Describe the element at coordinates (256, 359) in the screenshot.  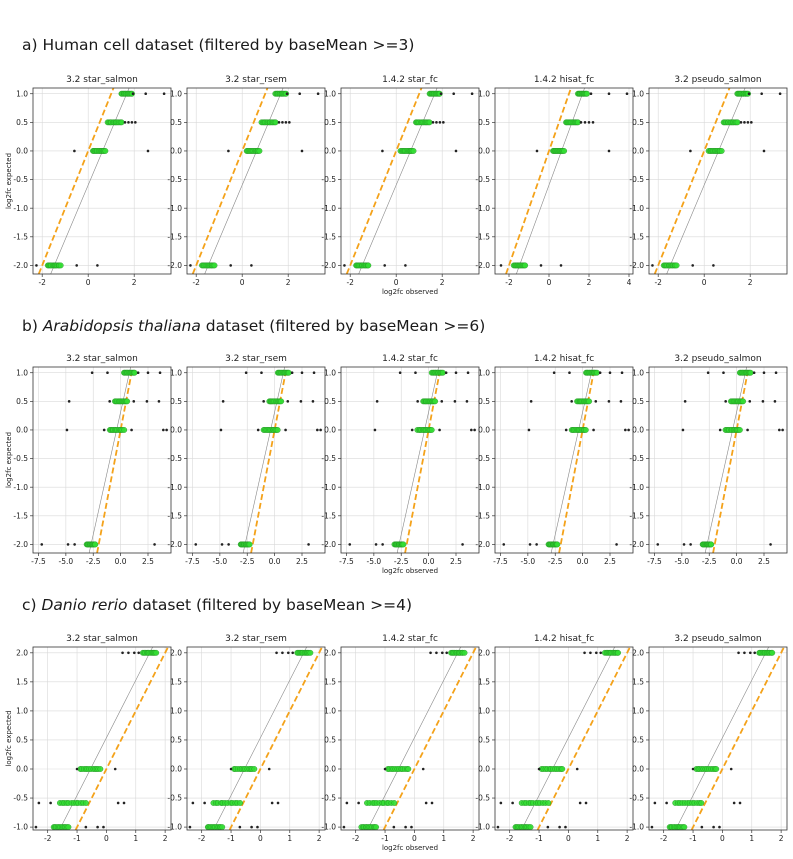
I see `panel-title: 3.2 star_rsem` at that location.